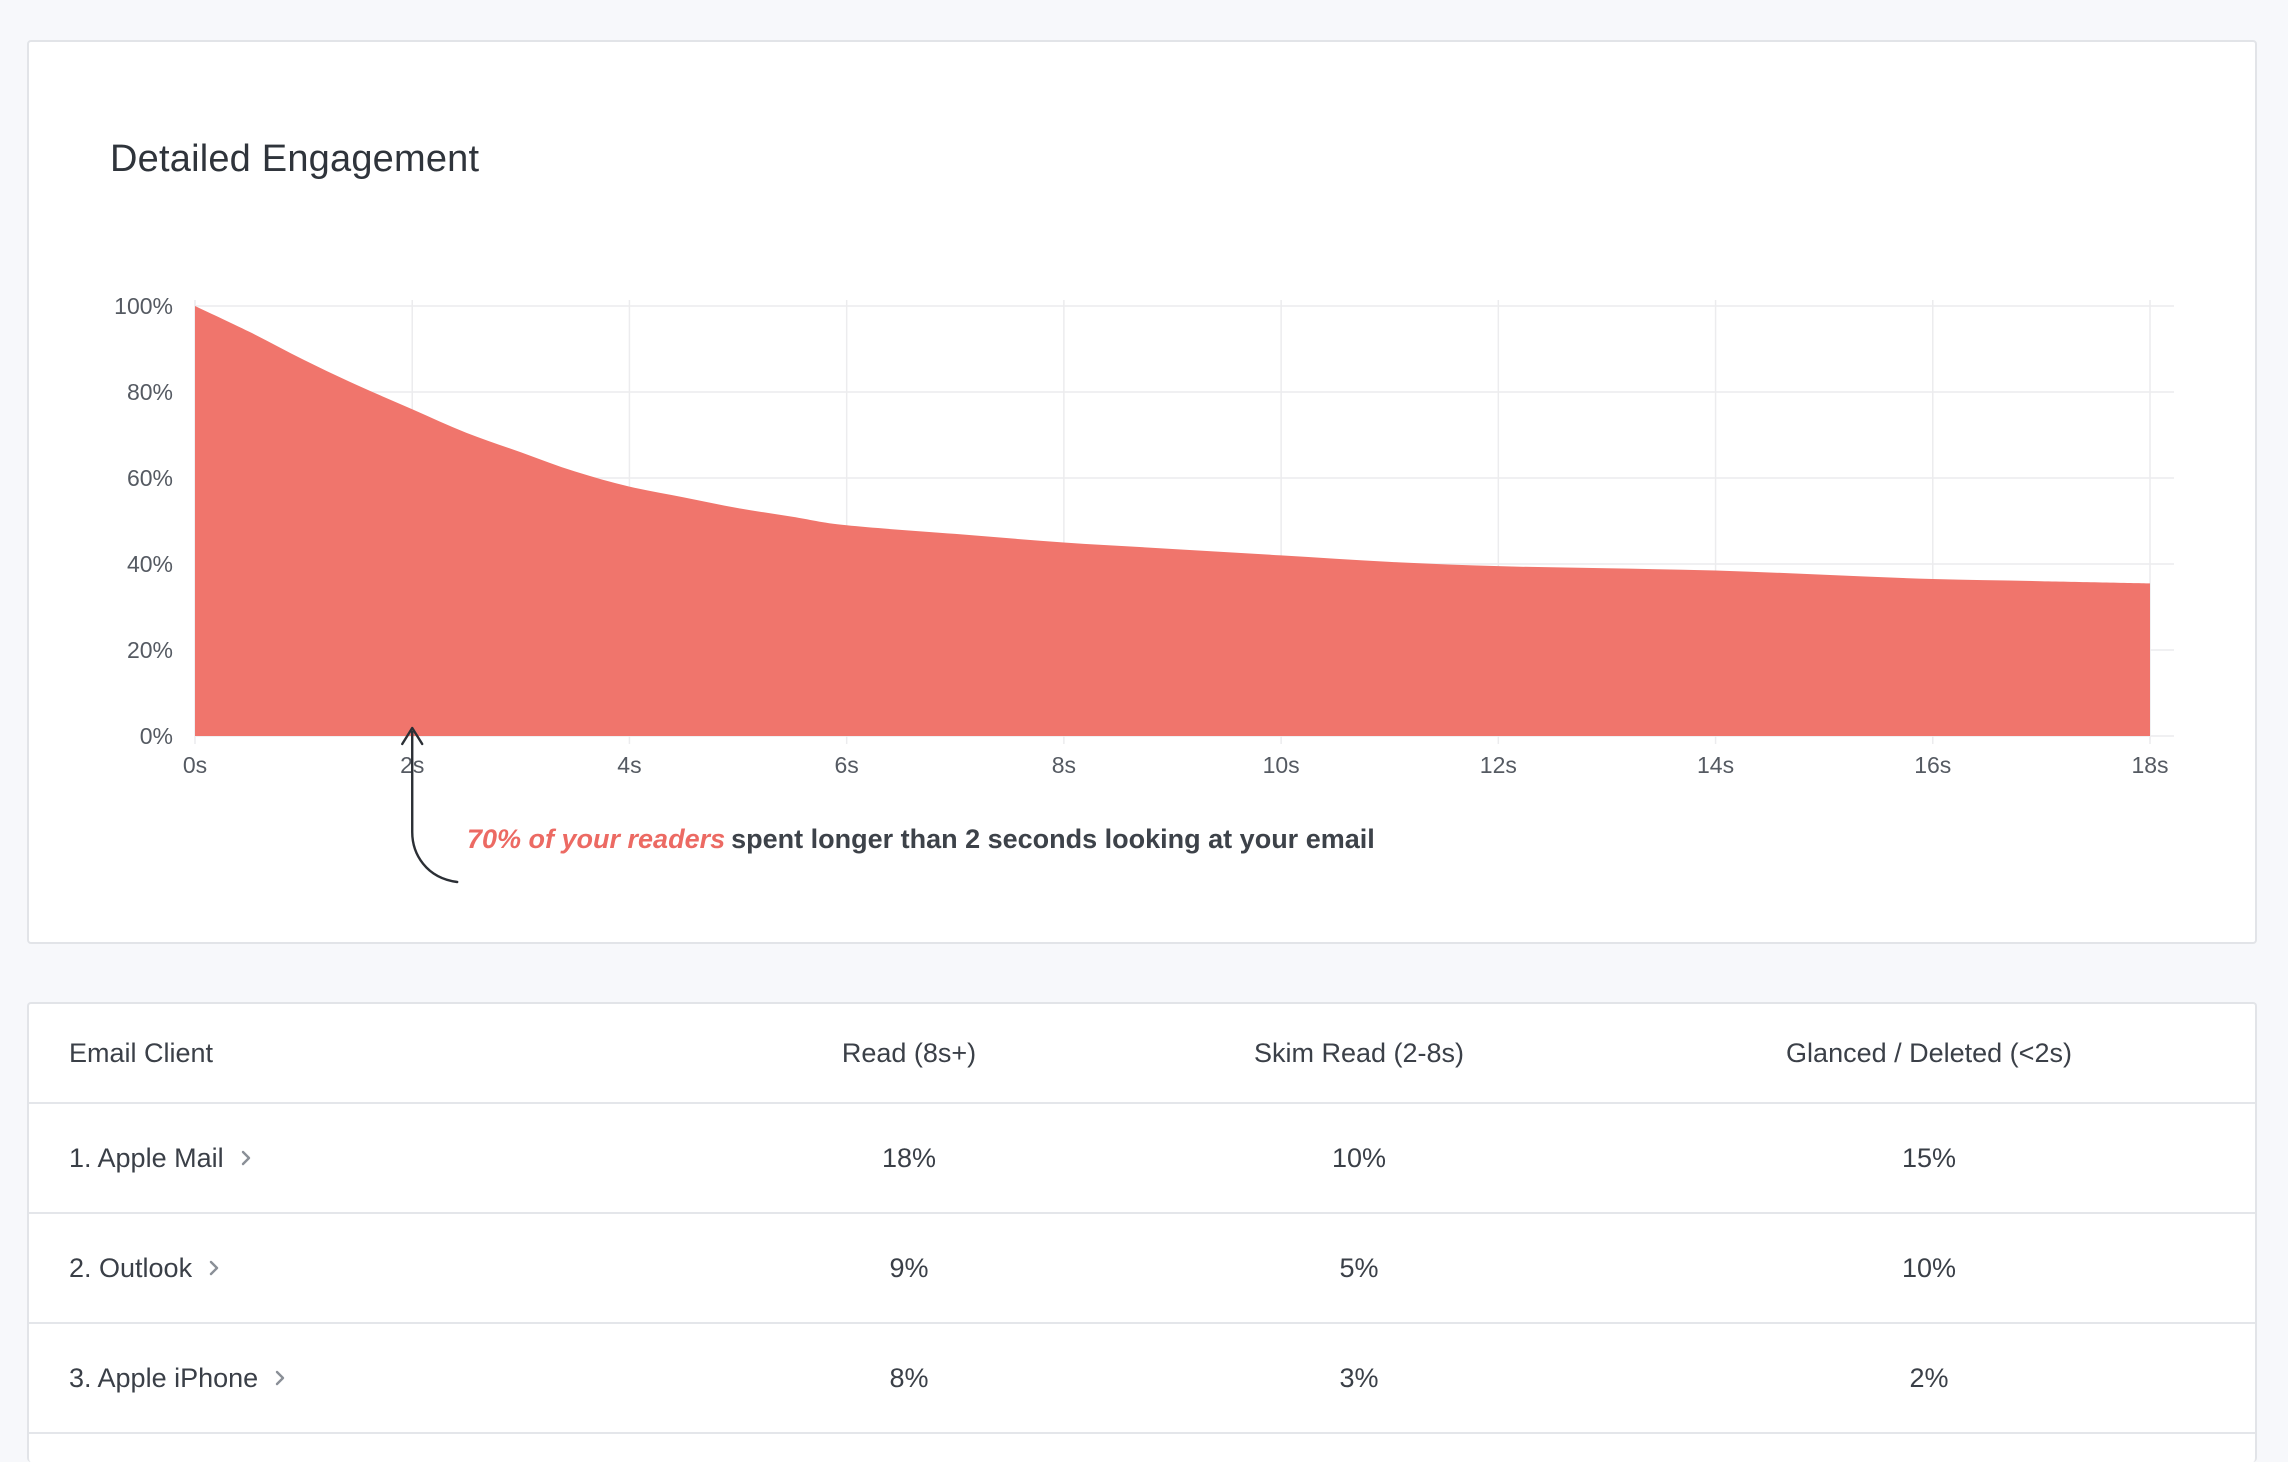  Describe the element at coordinates (1929, 1157) in the screenshot. I see `glanced-value: 15%` at that location.